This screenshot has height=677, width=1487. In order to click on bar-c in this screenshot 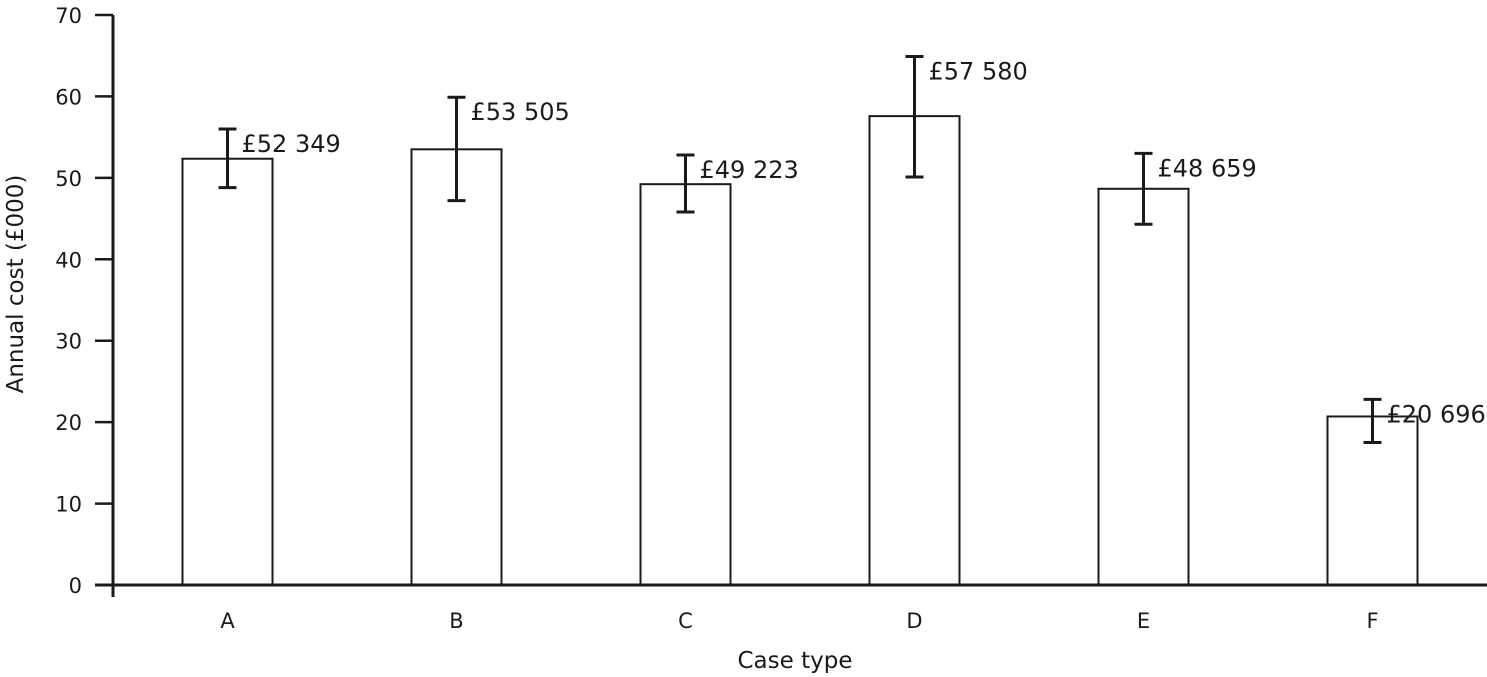, I will do `click(685, 384)`.